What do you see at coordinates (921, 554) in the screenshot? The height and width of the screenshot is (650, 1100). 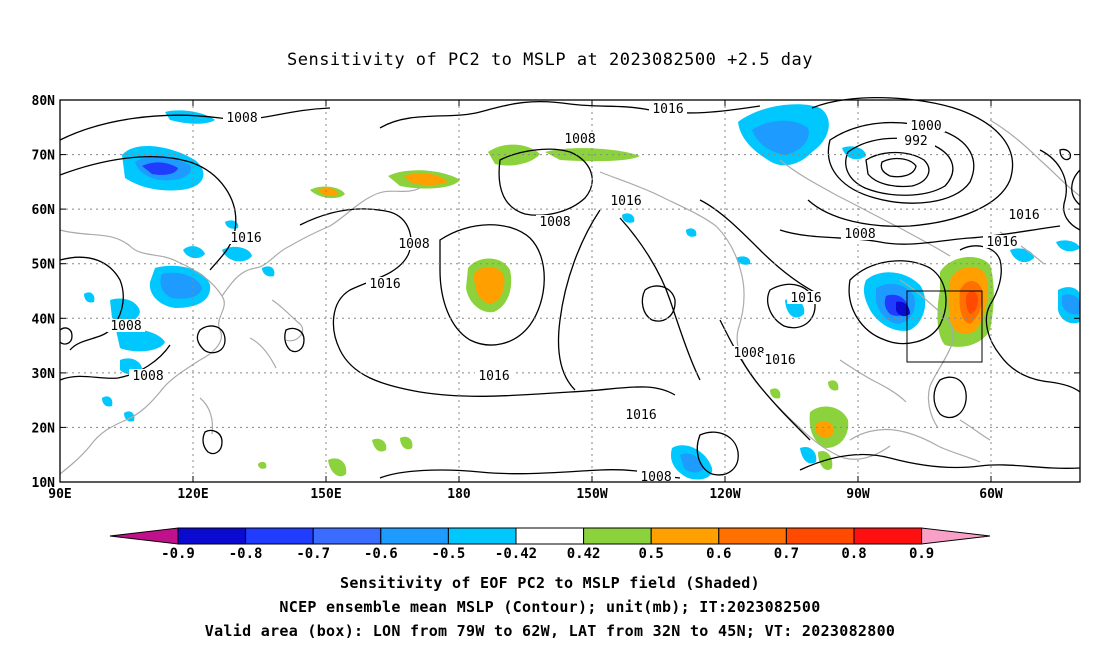 I see `colorbar-label: 0.9` at bounding box center [921, 554].